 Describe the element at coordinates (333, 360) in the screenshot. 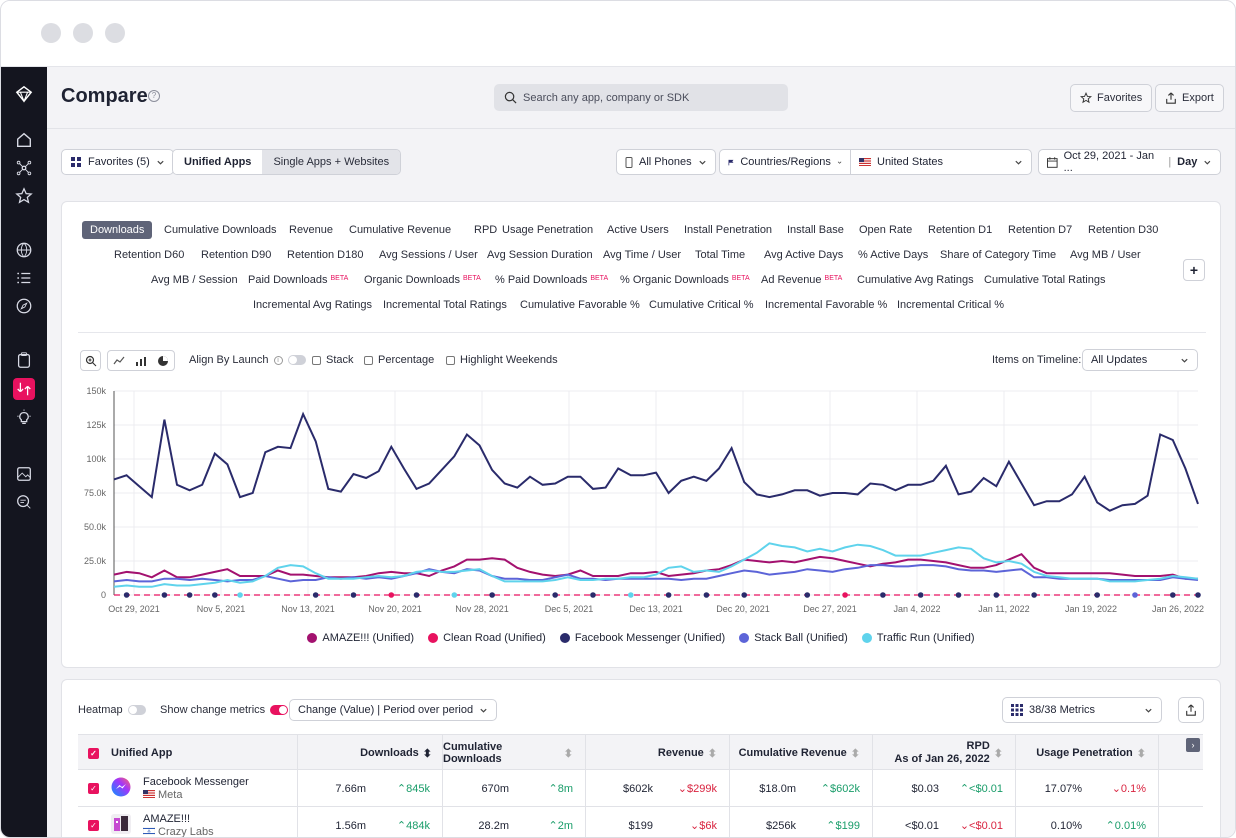

I see `stack-checkbox: Stack` at that location.